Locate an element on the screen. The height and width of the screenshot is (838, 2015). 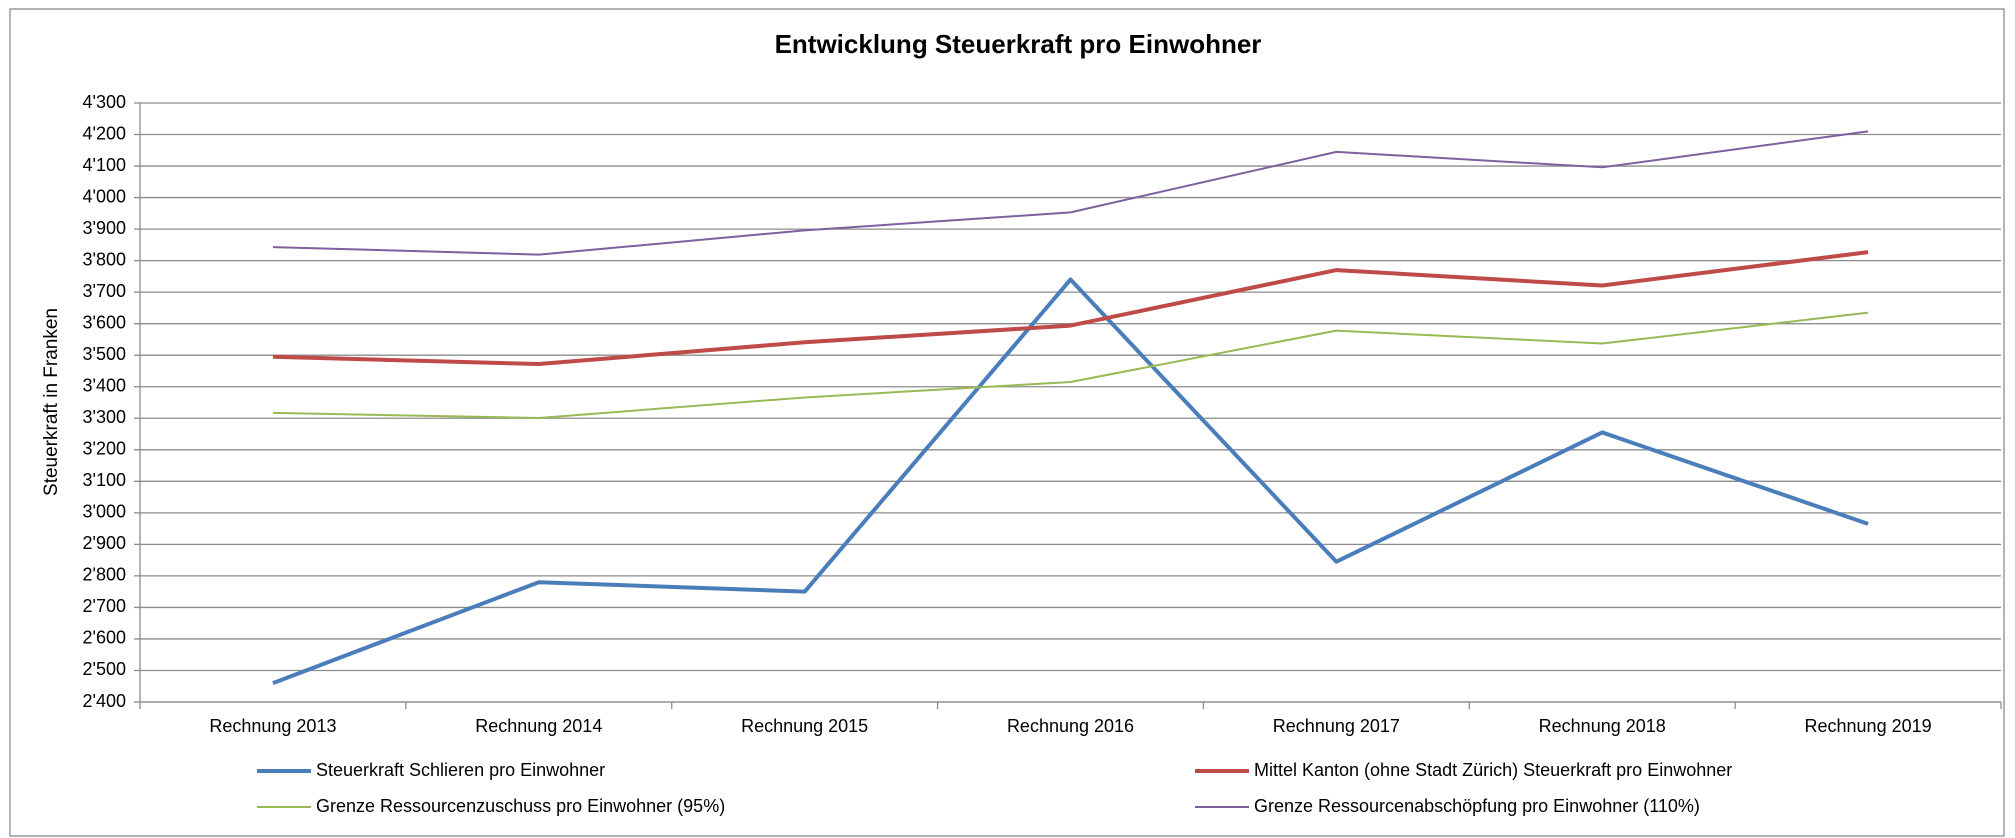
y-tick-label: 2'700 is located at coordinates (104, 606).